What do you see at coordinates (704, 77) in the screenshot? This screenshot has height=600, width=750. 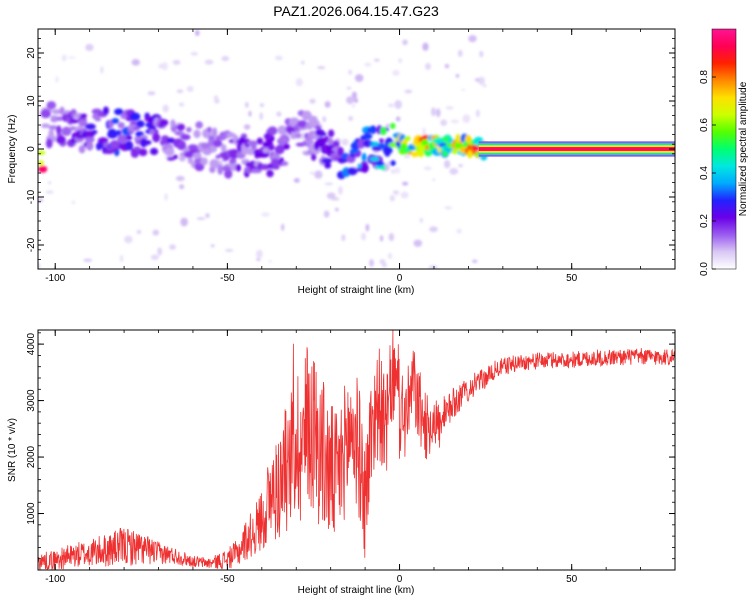 I see `colorbar-tick-label: 0.8` at bounding box center [704, 77].